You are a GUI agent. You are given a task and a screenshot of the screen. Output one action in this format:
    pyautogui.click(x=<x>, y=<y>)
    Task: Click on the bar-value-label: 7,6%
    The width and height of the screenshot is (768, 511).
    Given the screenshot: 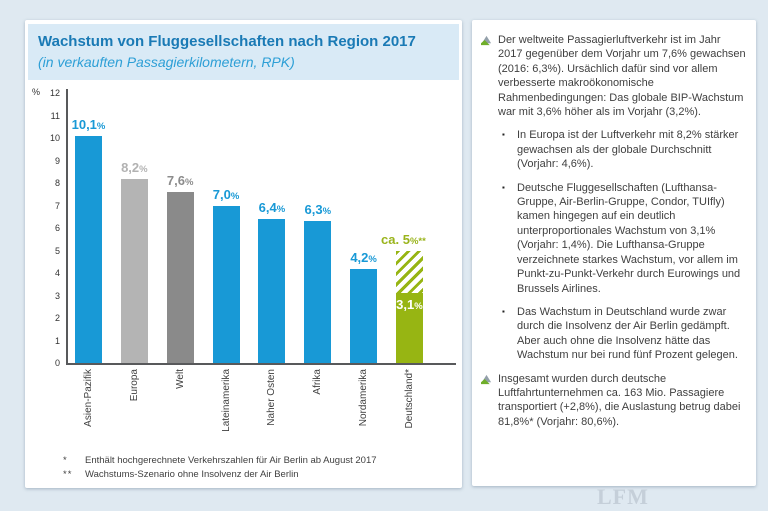 What is the action you would take?
    pyautogui.click(x=180, y=180)
    